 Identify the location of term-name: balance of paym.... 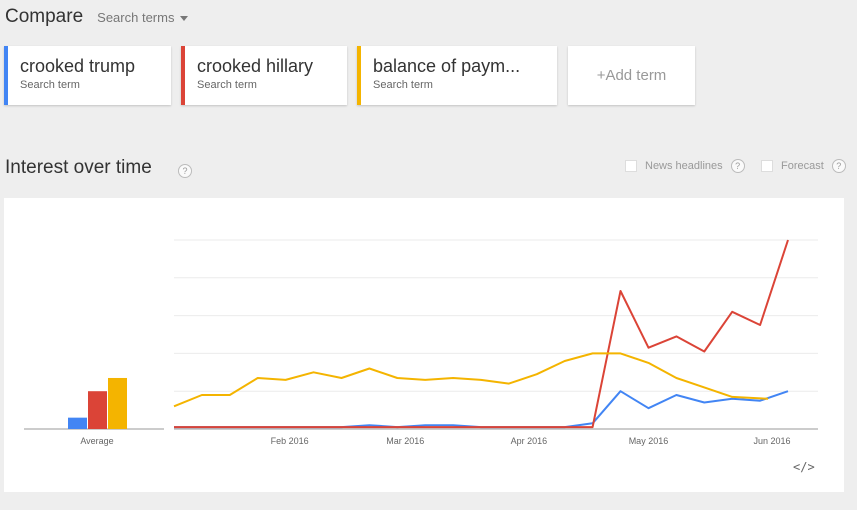
(447, 66).